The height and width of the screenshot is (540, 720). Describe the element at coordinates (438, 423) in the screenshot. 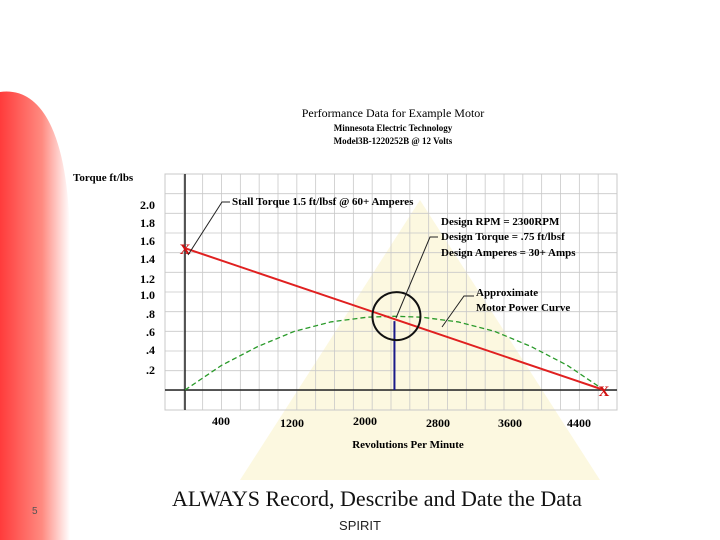

I see `x-tick-label: 2800` at that location.